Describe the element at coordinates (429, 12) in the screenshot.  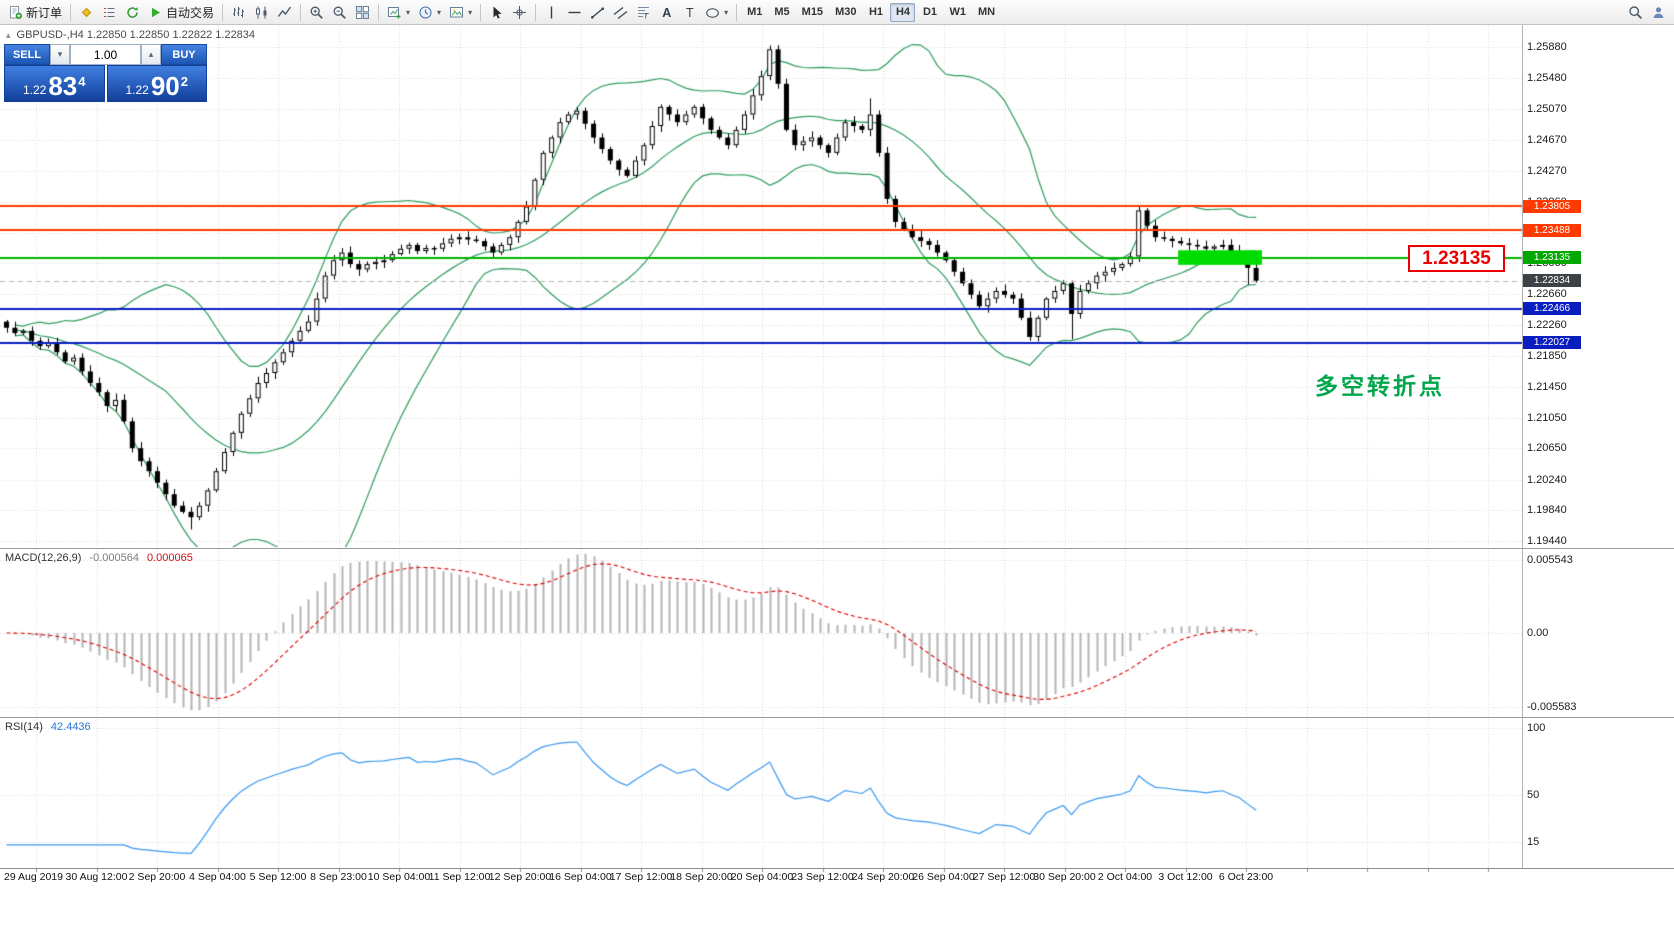
I see `profiles-menu-button: ▾` at that location.